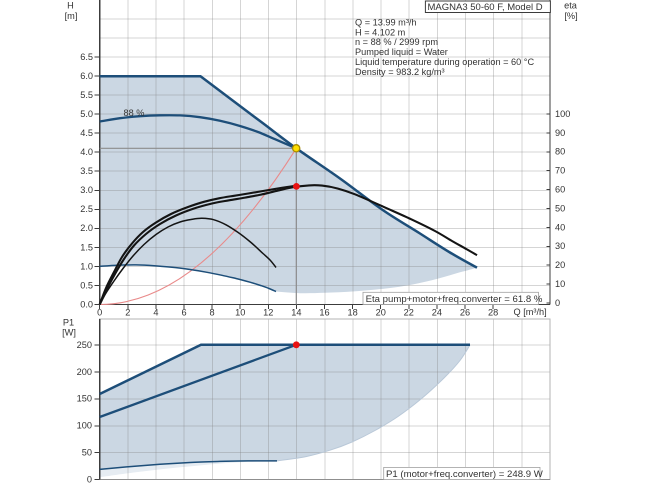  What do you see at coordinates (493, 313) in the screenshot?
I see `svg-text: 28` at bounding box center [493, 313].